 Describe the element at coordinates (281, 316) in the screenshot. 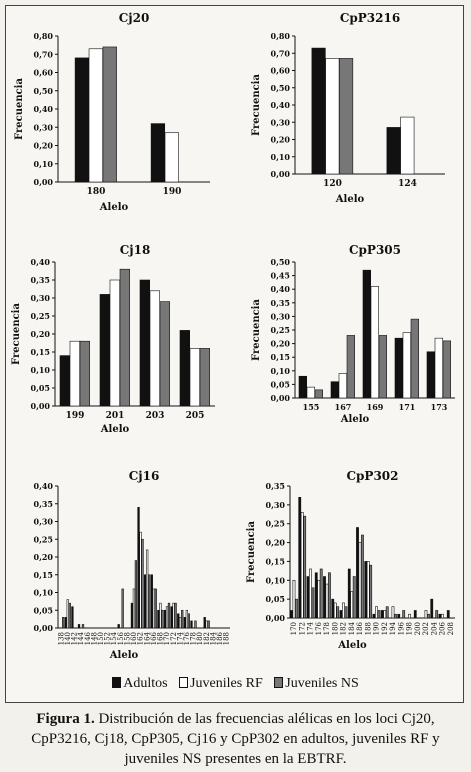

I see `y-tick-label: 0,30` at that location.